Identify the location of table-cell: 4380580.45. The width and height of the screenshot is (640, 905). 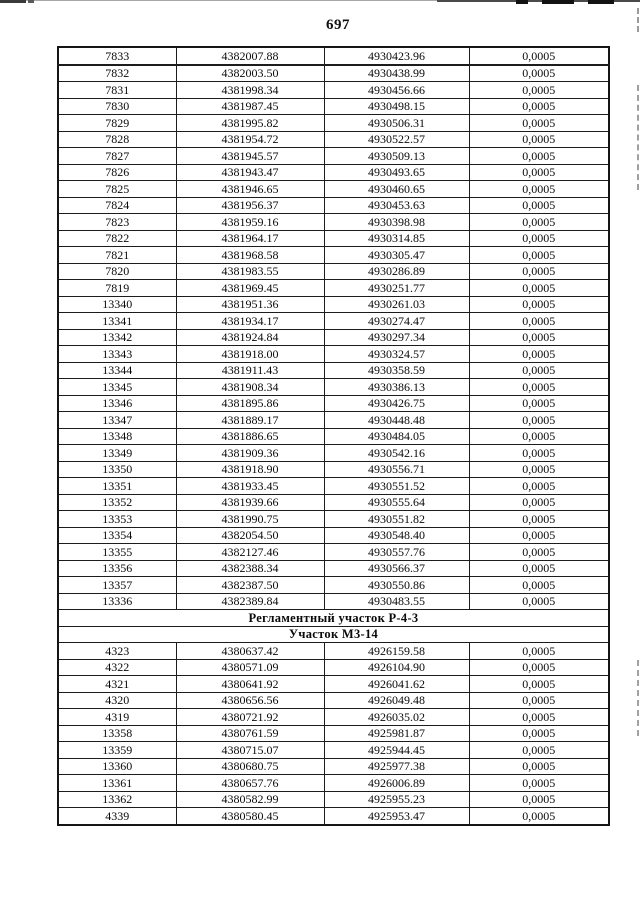
(250, 816).